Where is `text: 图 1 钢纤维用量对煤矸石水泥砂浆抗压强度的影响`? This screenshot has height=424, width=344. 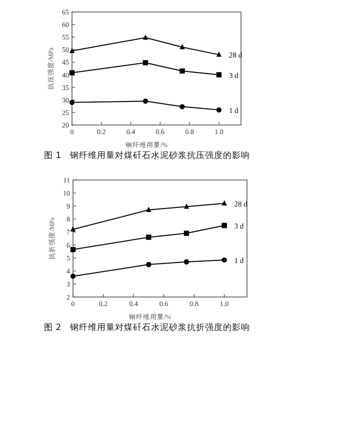 text: 图 1 钢纤维用量对煤矸石水泥砂浆抗压强度的影响 is located at coordinates (147, 155).